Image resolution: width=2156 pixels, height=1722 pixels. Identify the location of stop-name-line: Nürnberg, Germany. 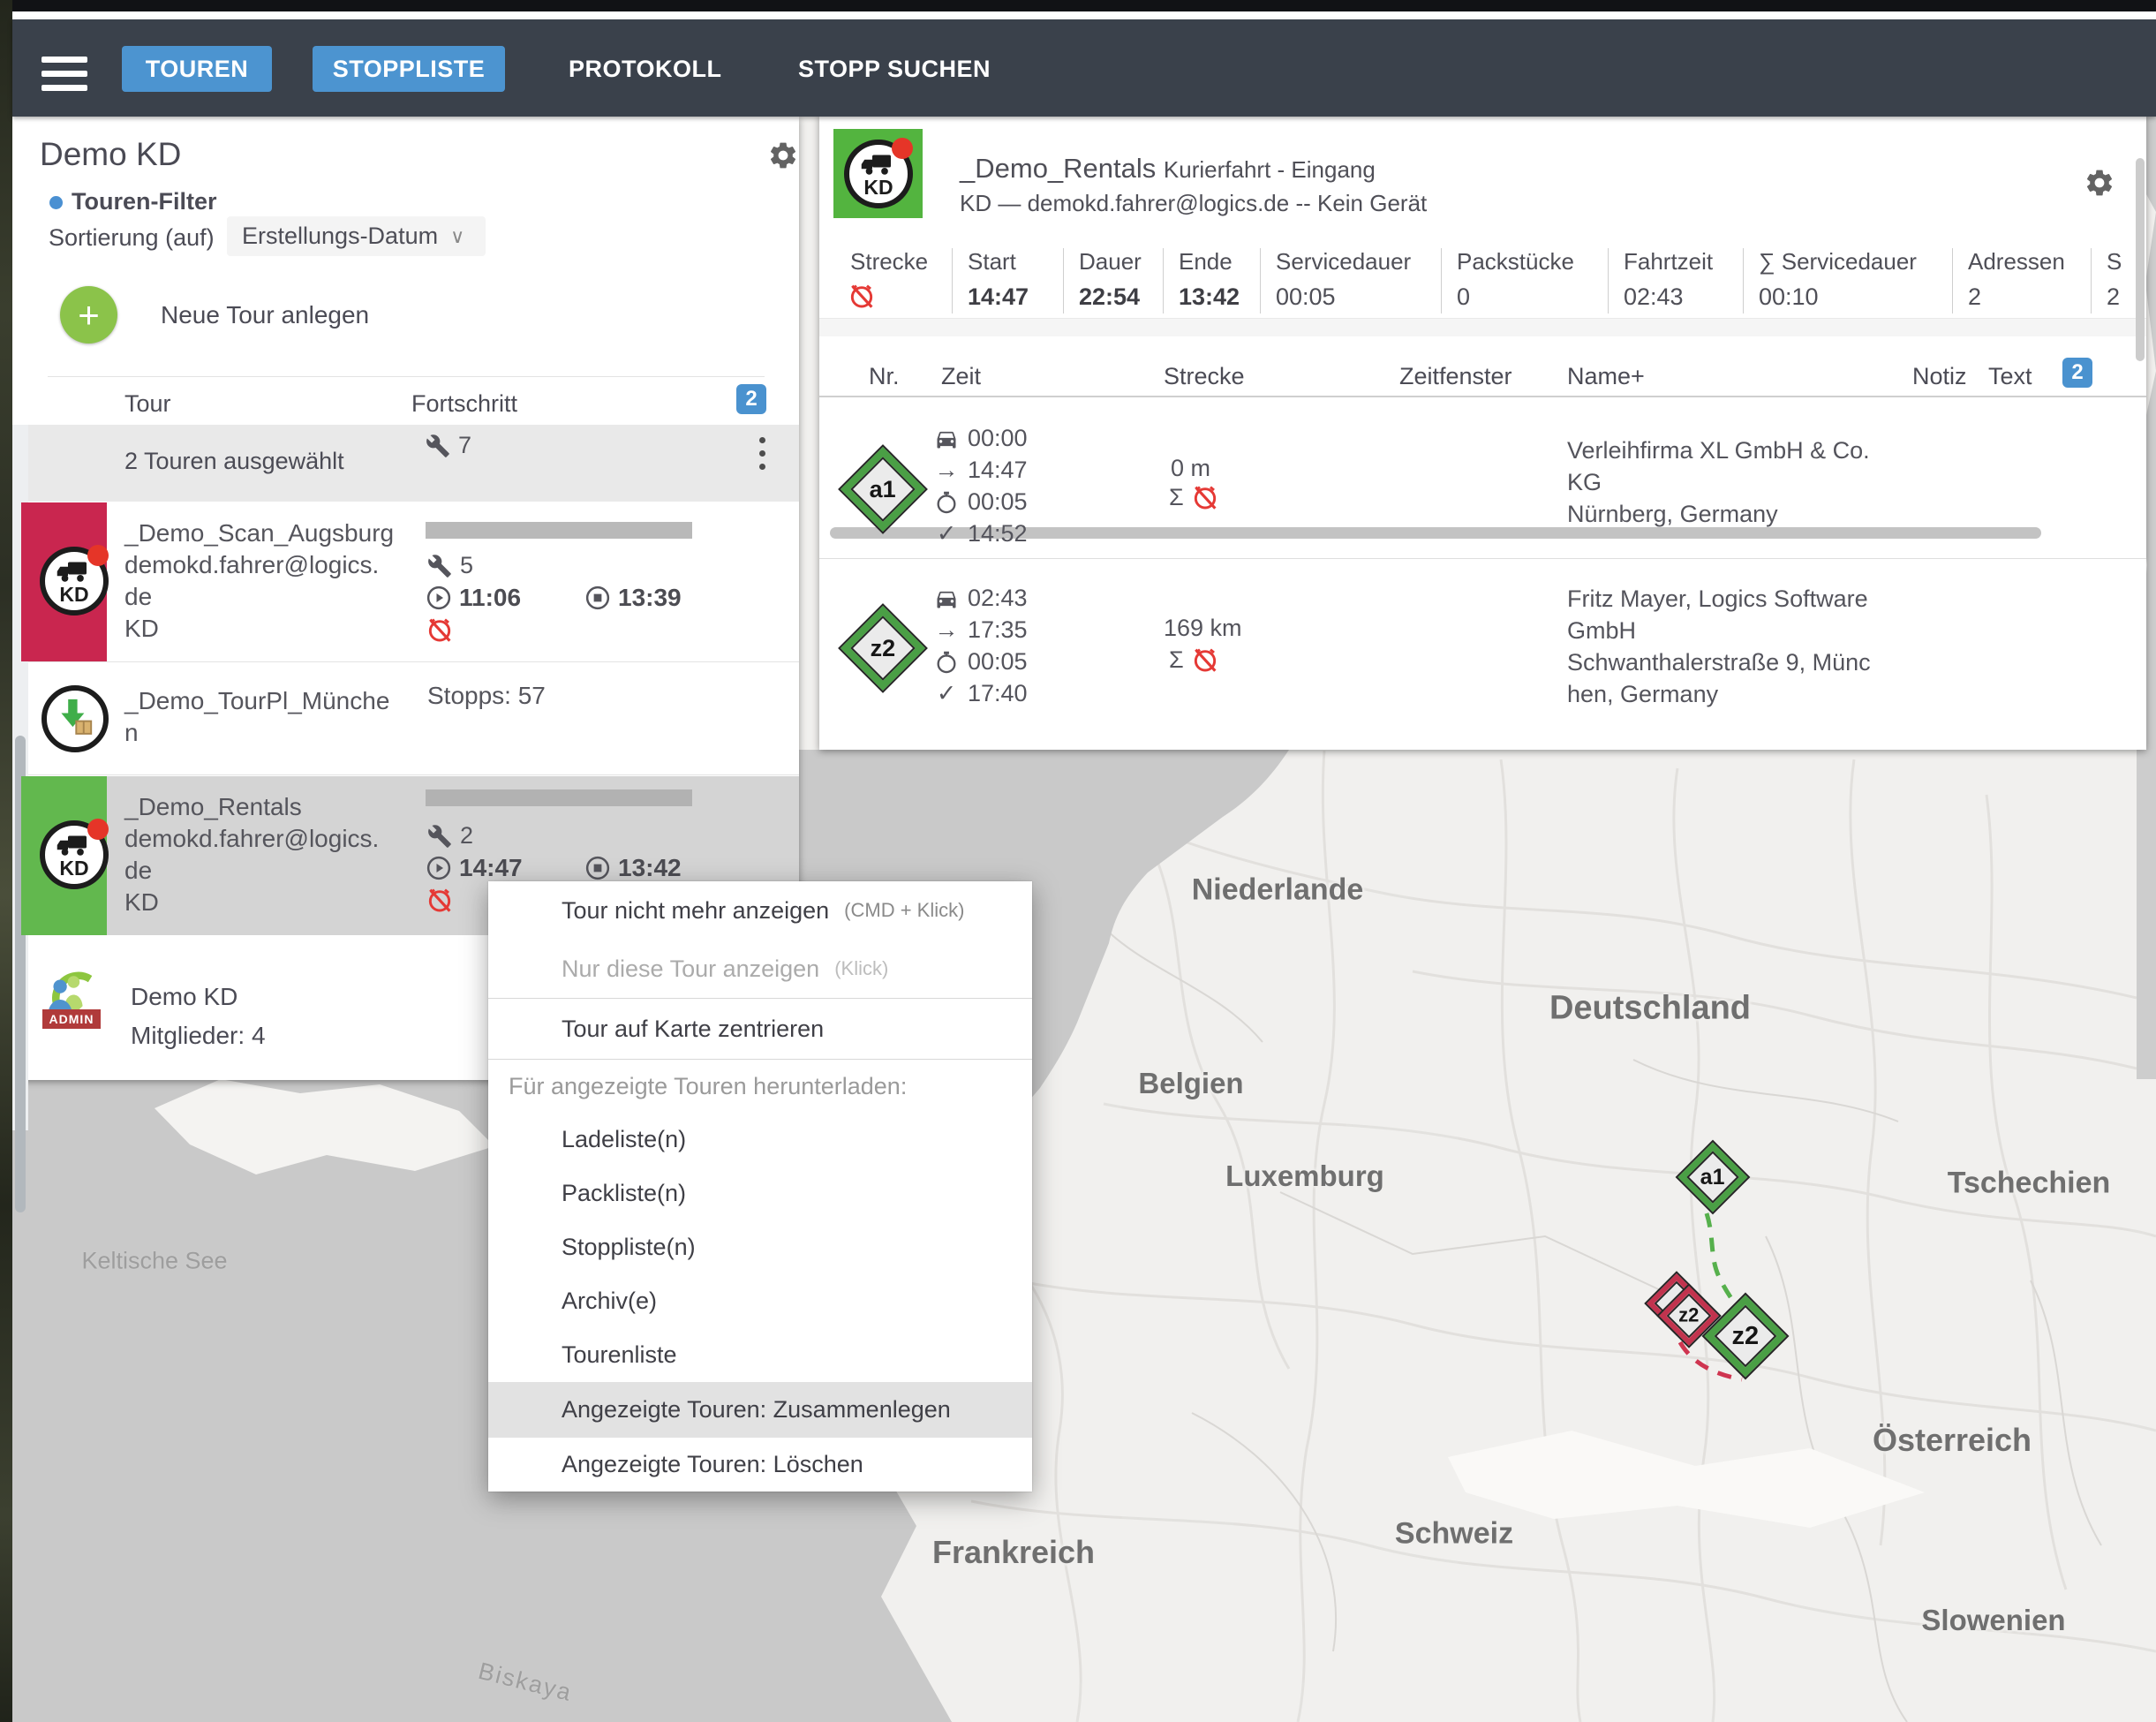
(1672, 514).